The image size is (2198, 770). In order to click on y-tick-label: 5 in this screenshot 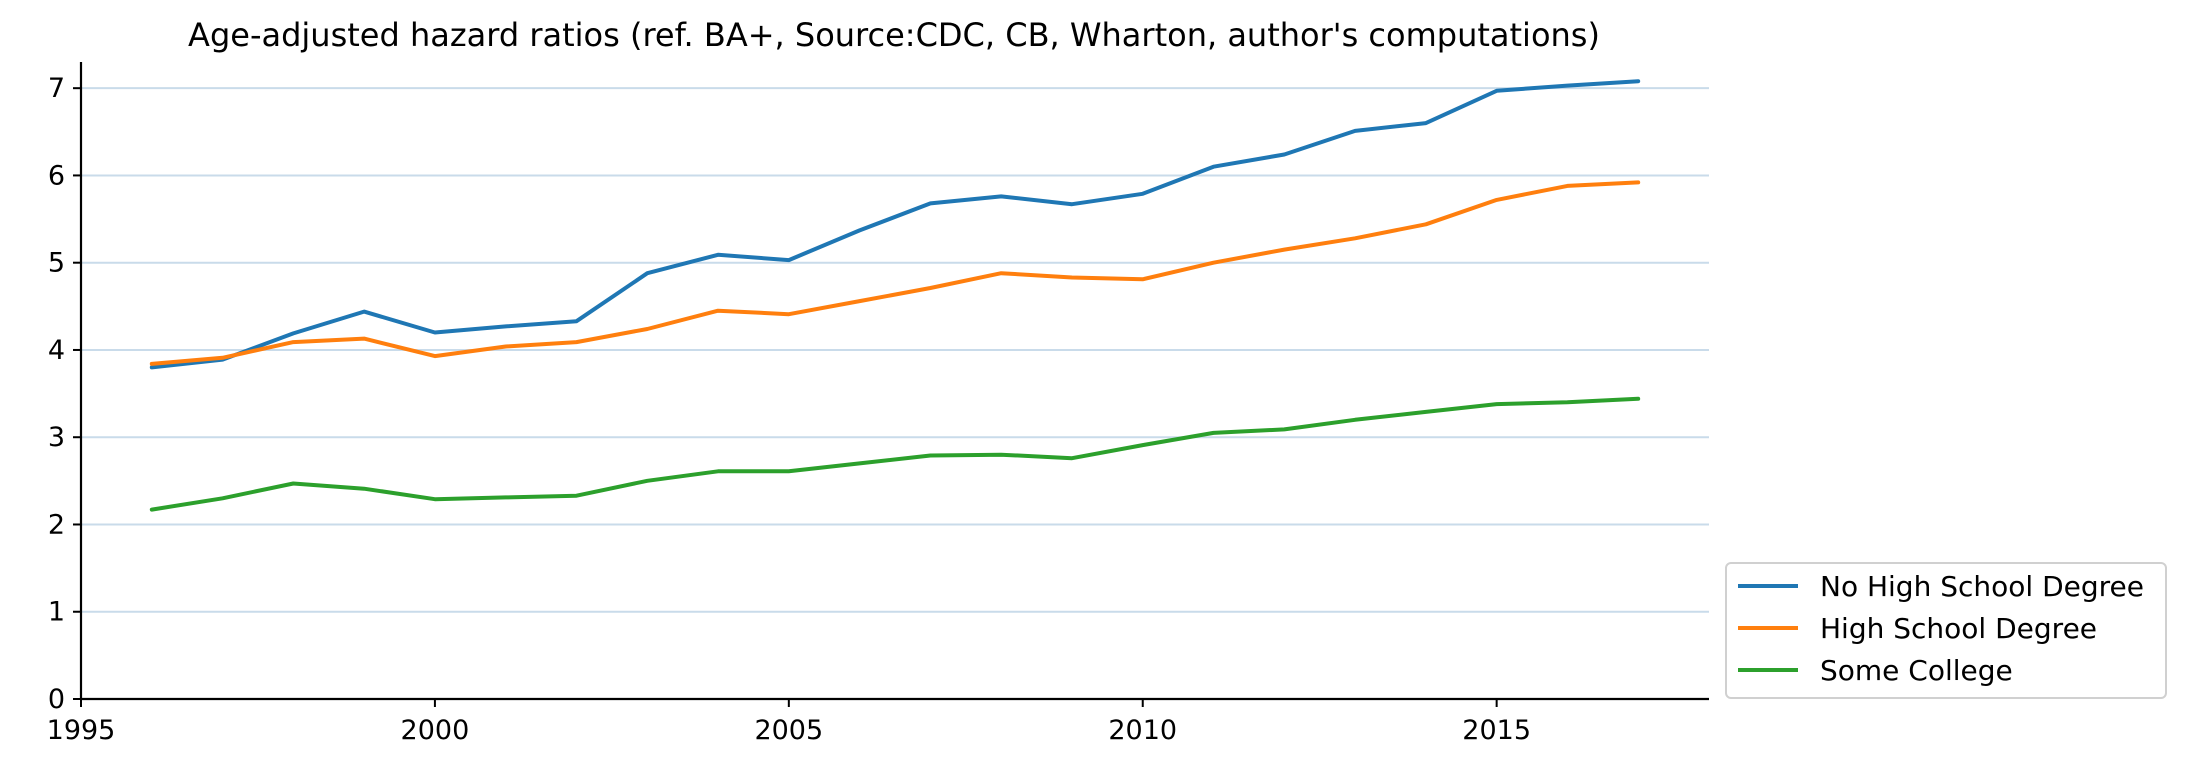, I will do `click(56, 263)`.